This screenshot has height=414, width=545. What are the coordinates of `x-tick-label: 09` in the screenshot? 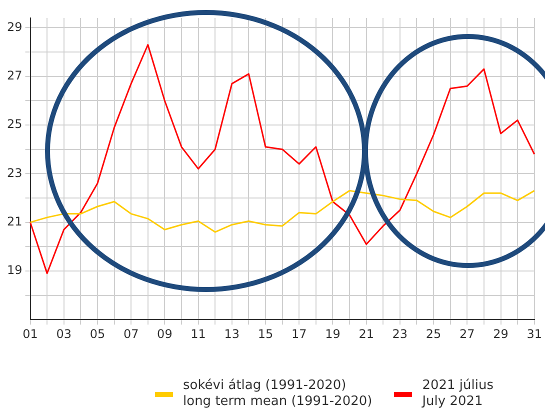 It's located at (164, 333).